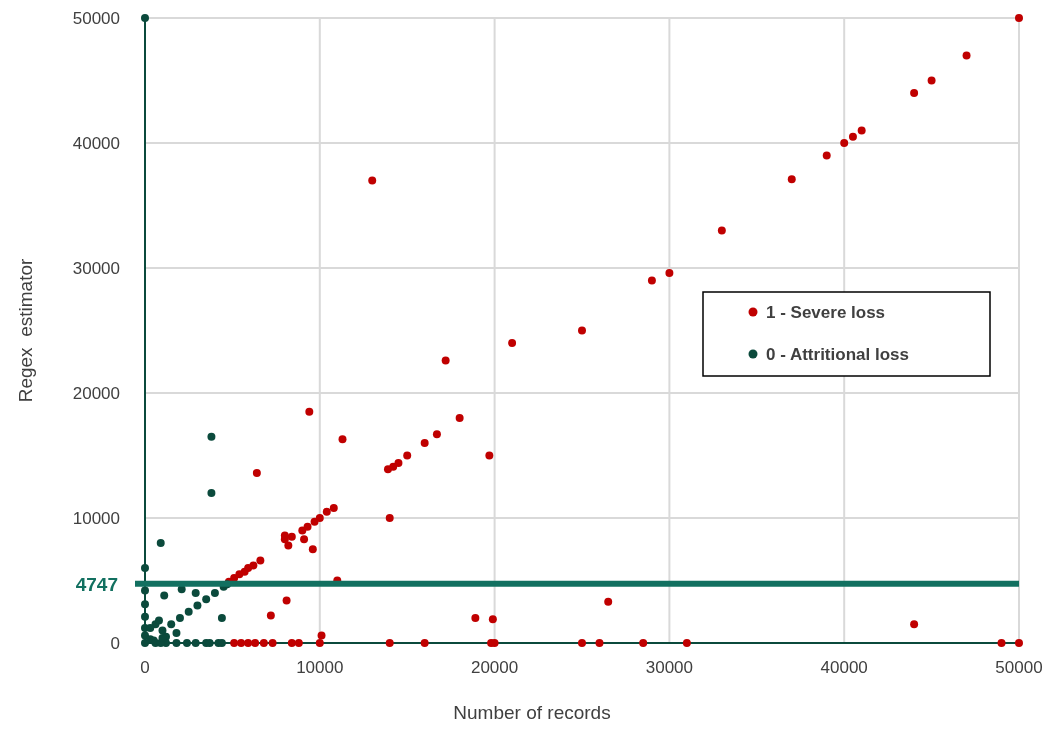 The image size is (1052, 731). Describe the element at coordinates (532, 712) in the screenshot. I see `x-axis-title: Number of records` at that location.